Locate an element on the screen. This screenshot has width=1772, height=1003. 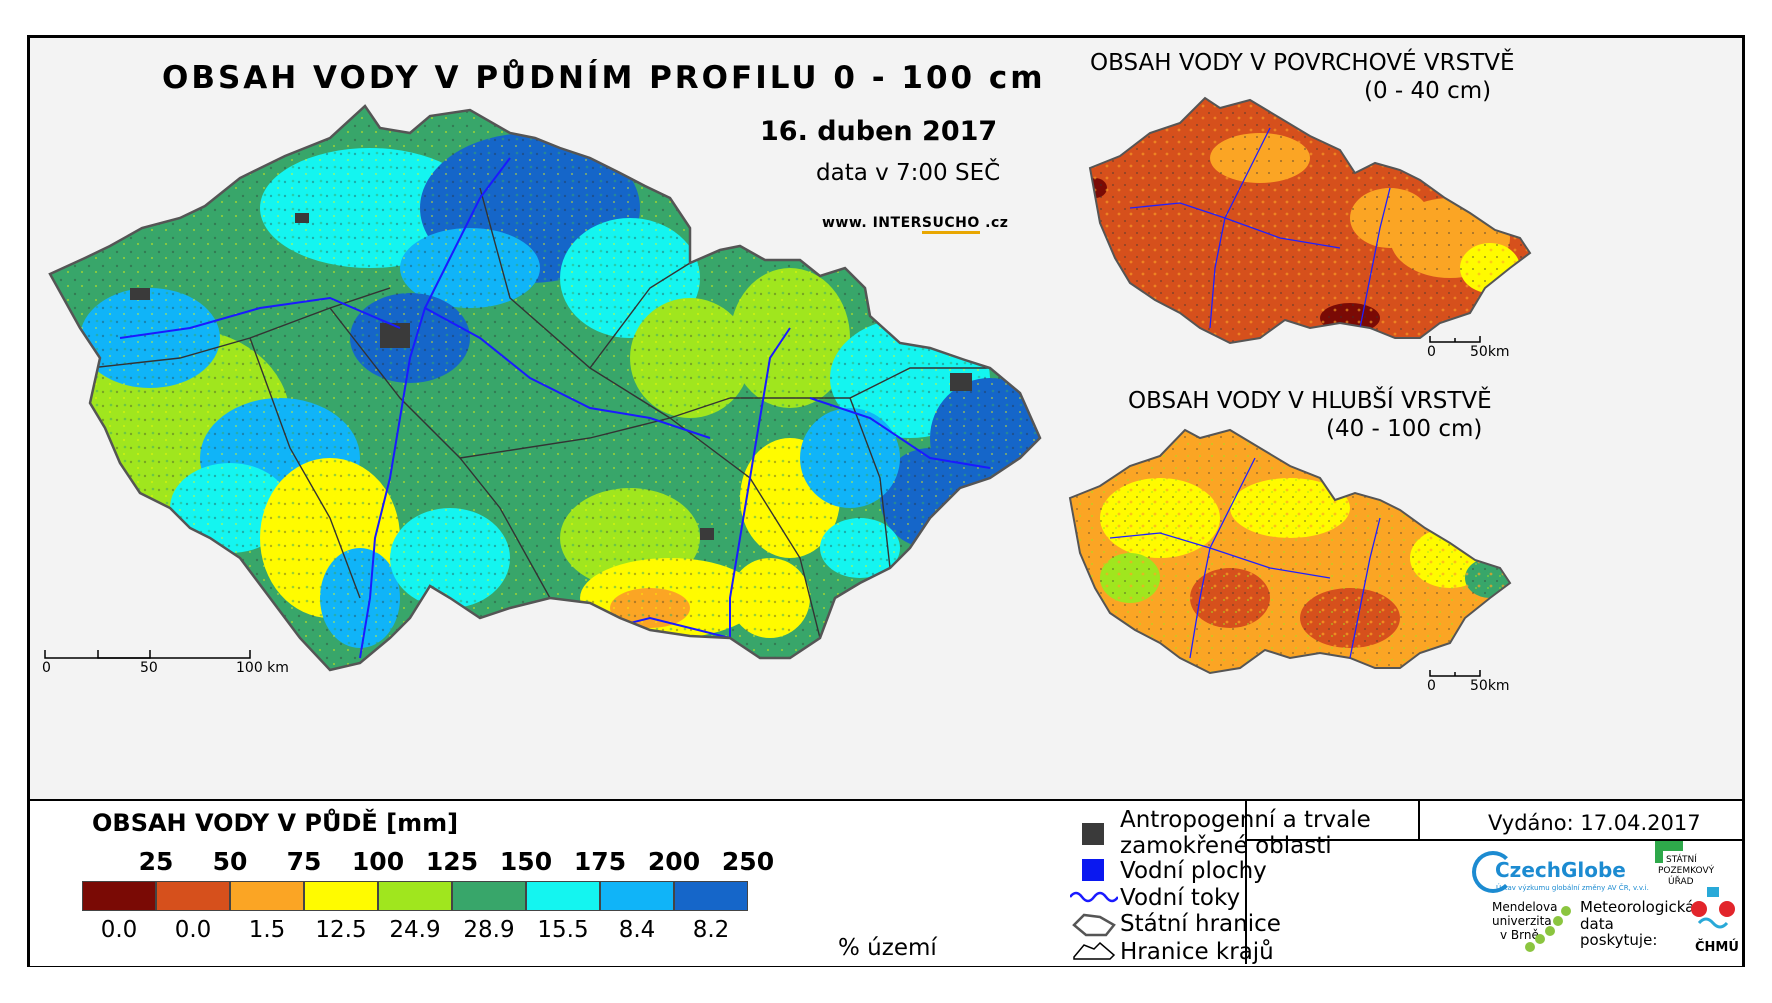
surface-scale-zero: 0 is located at coordinates (1431, 352).